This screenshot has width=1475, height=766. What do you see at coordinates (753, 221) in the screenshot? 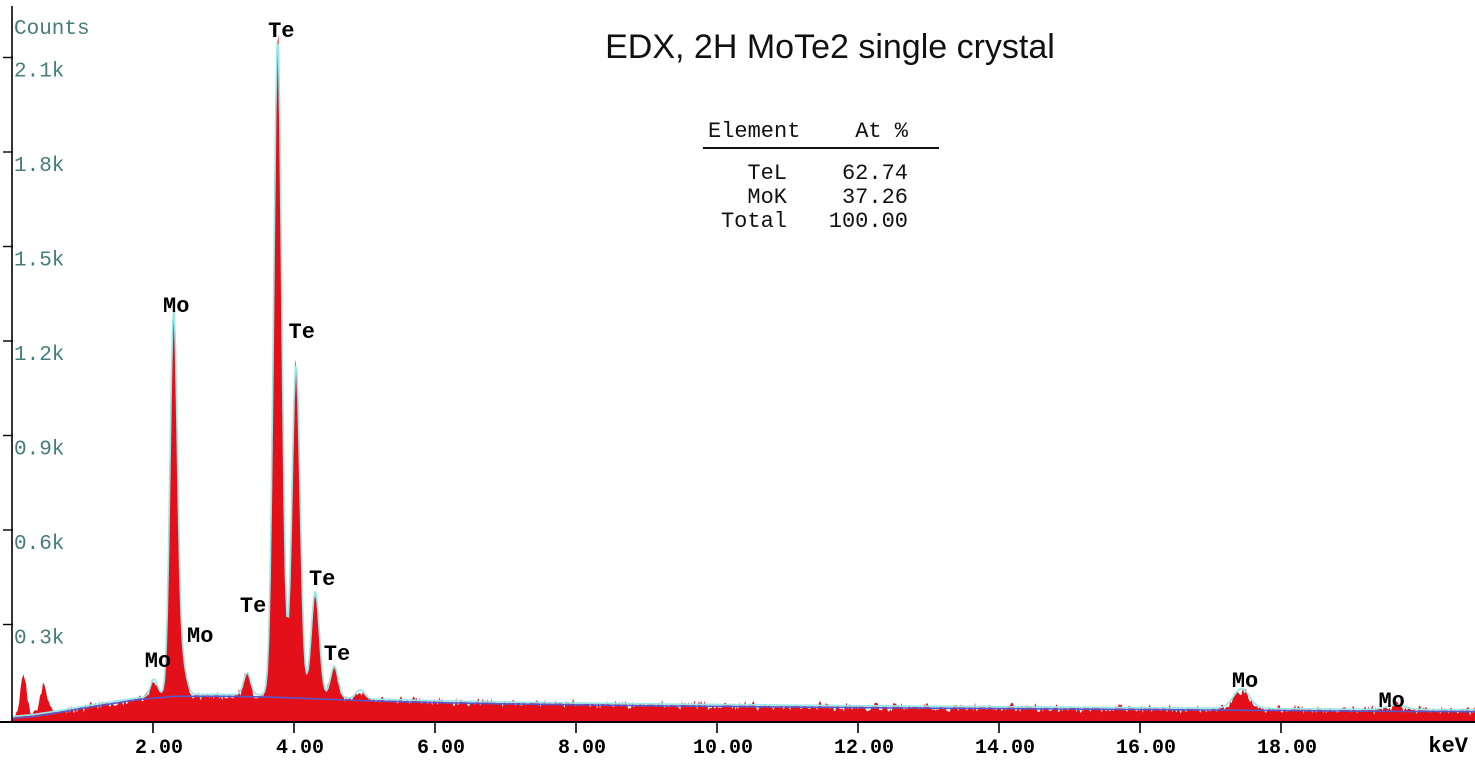
I see `row-element: Total` at bounding box center [753, 221].